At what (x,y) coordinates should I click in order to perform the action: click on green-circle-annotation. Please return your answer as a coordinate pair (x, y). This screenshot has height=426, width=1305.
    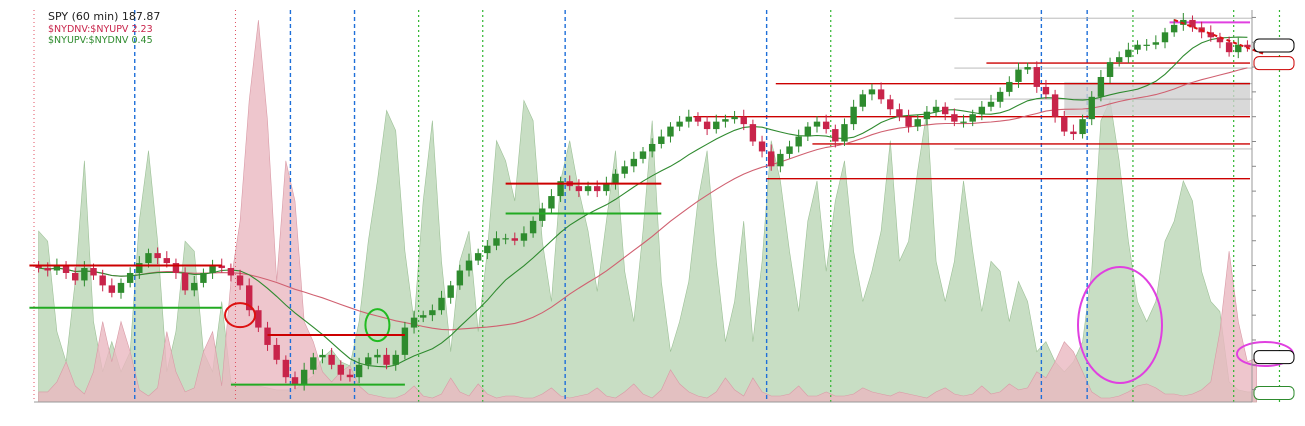
    Looking at the image, I should click on (377, 325).